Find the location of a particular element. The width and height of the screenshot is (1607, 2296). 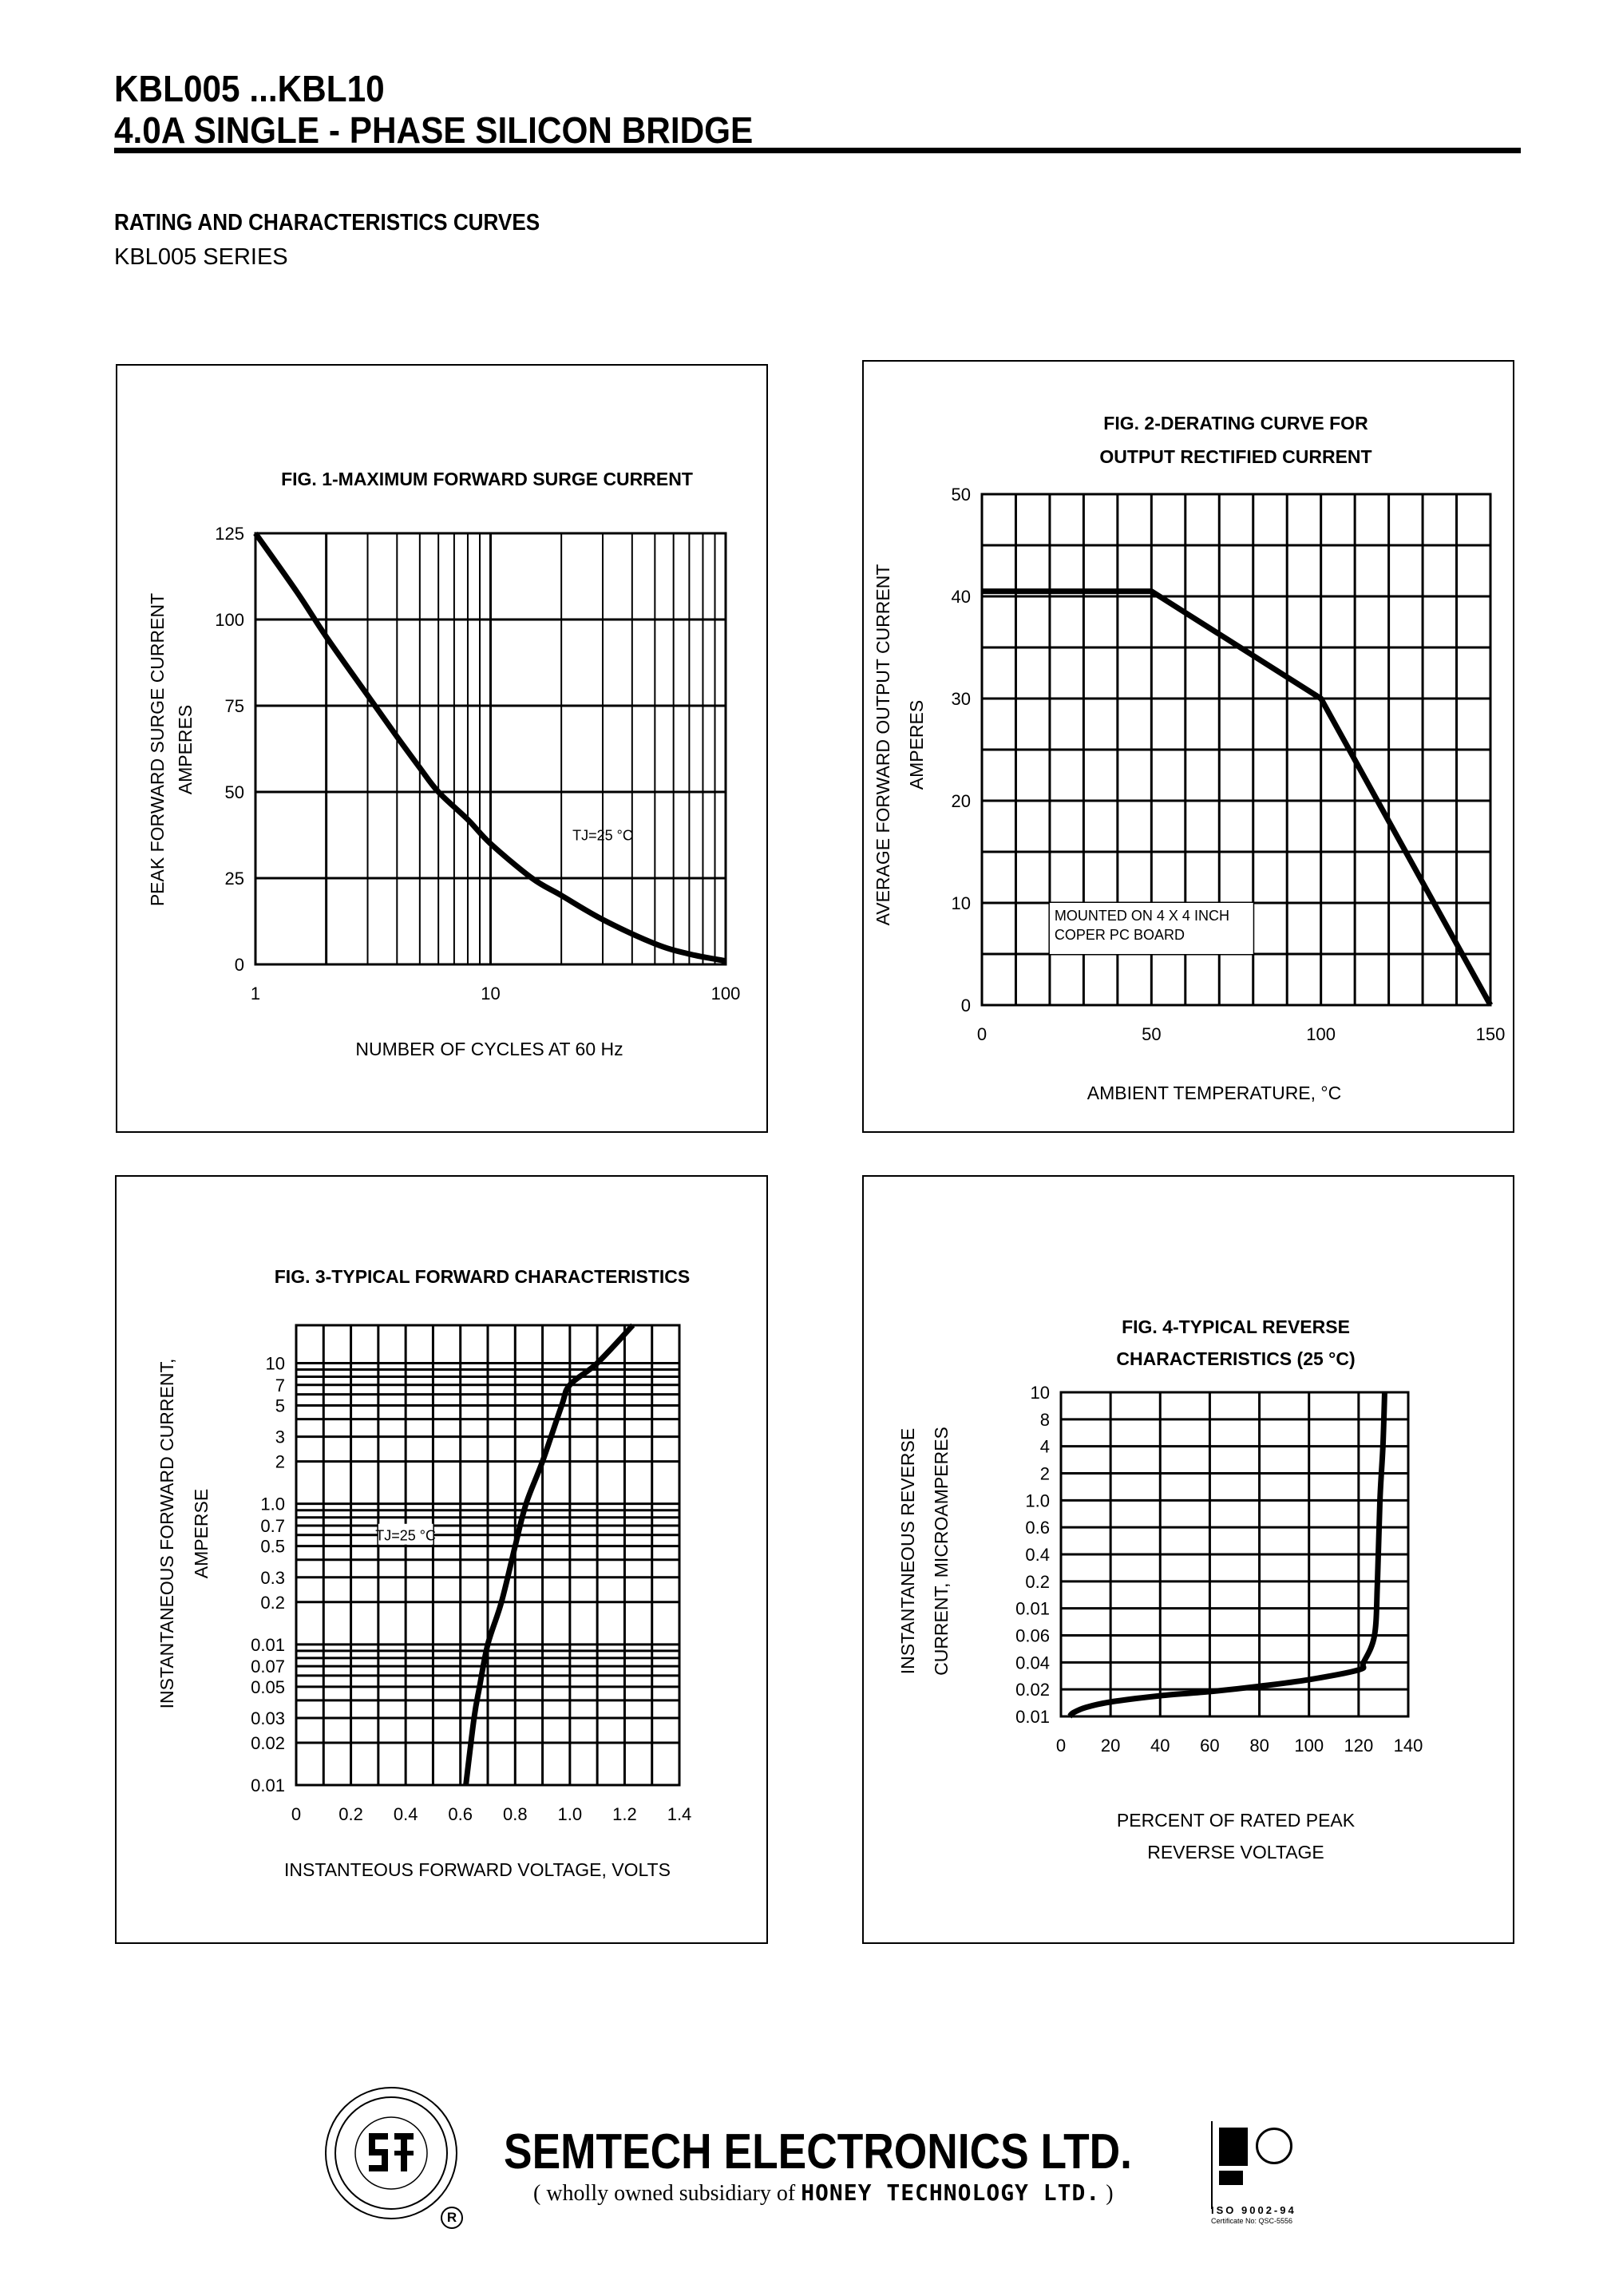

fig2-frame is located at coordinates (1188, 746).